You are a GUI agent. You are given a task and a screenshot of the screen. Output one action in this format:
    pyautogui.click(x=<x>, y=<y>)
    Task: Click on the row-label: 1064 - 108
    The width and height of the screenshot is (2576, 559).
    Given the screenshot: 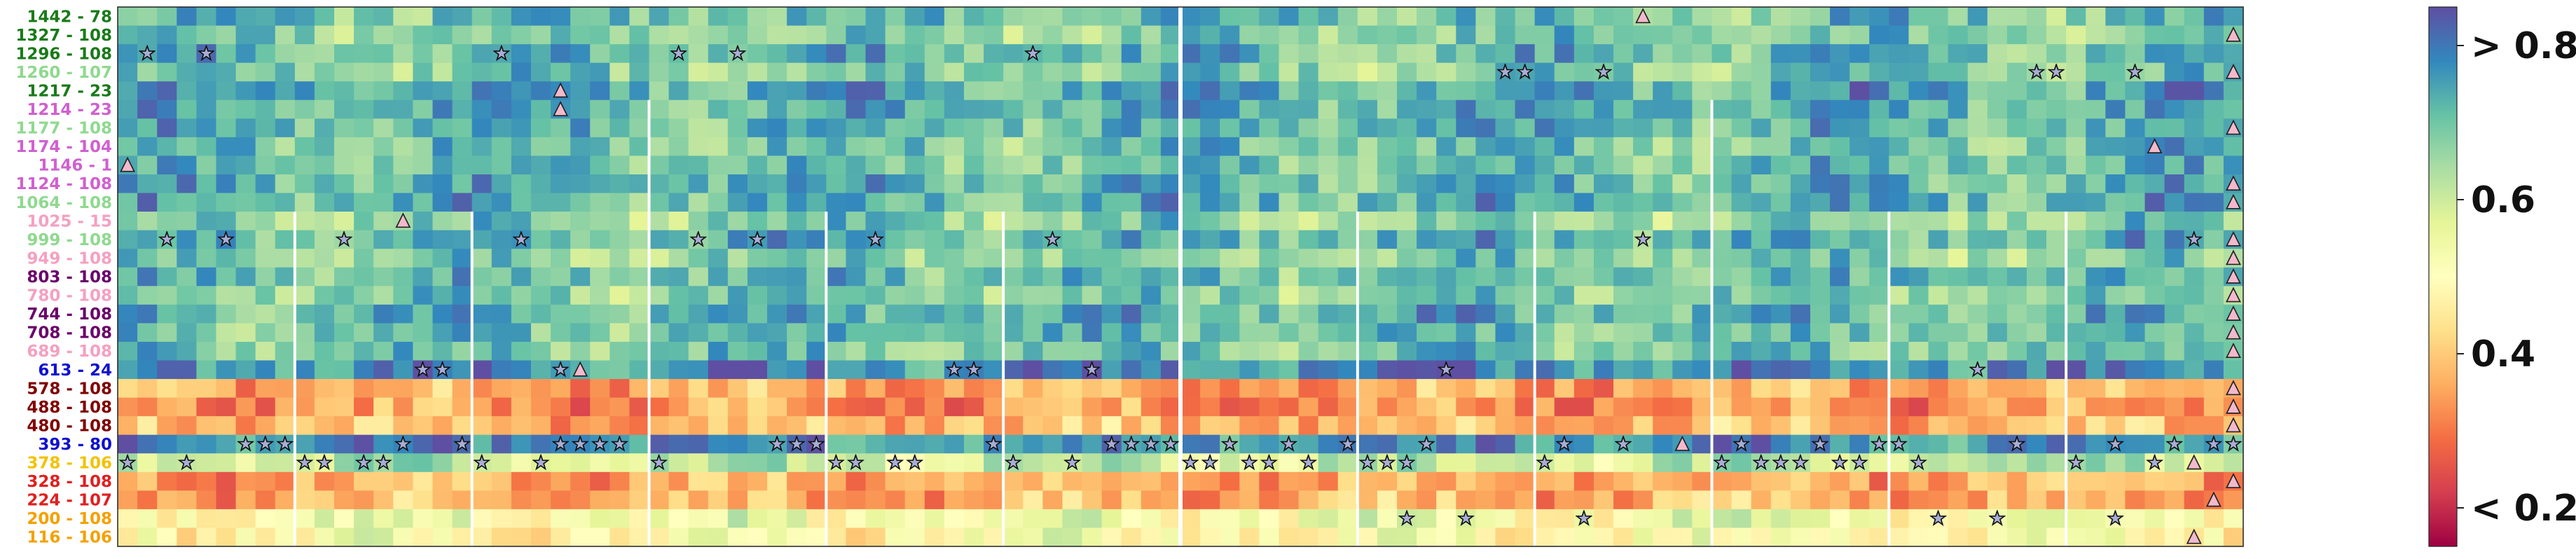 What is the action you would take?
    pyautogui.click(x=63, y=203)
    